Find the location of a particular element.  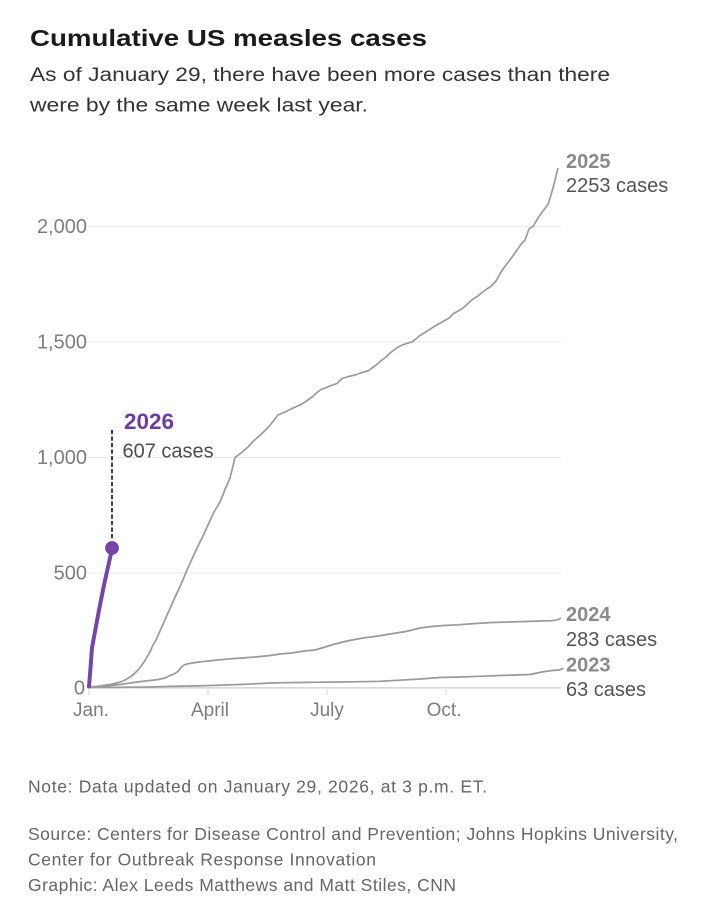

svg-text: Jan. is located at coordinates (91, 710).